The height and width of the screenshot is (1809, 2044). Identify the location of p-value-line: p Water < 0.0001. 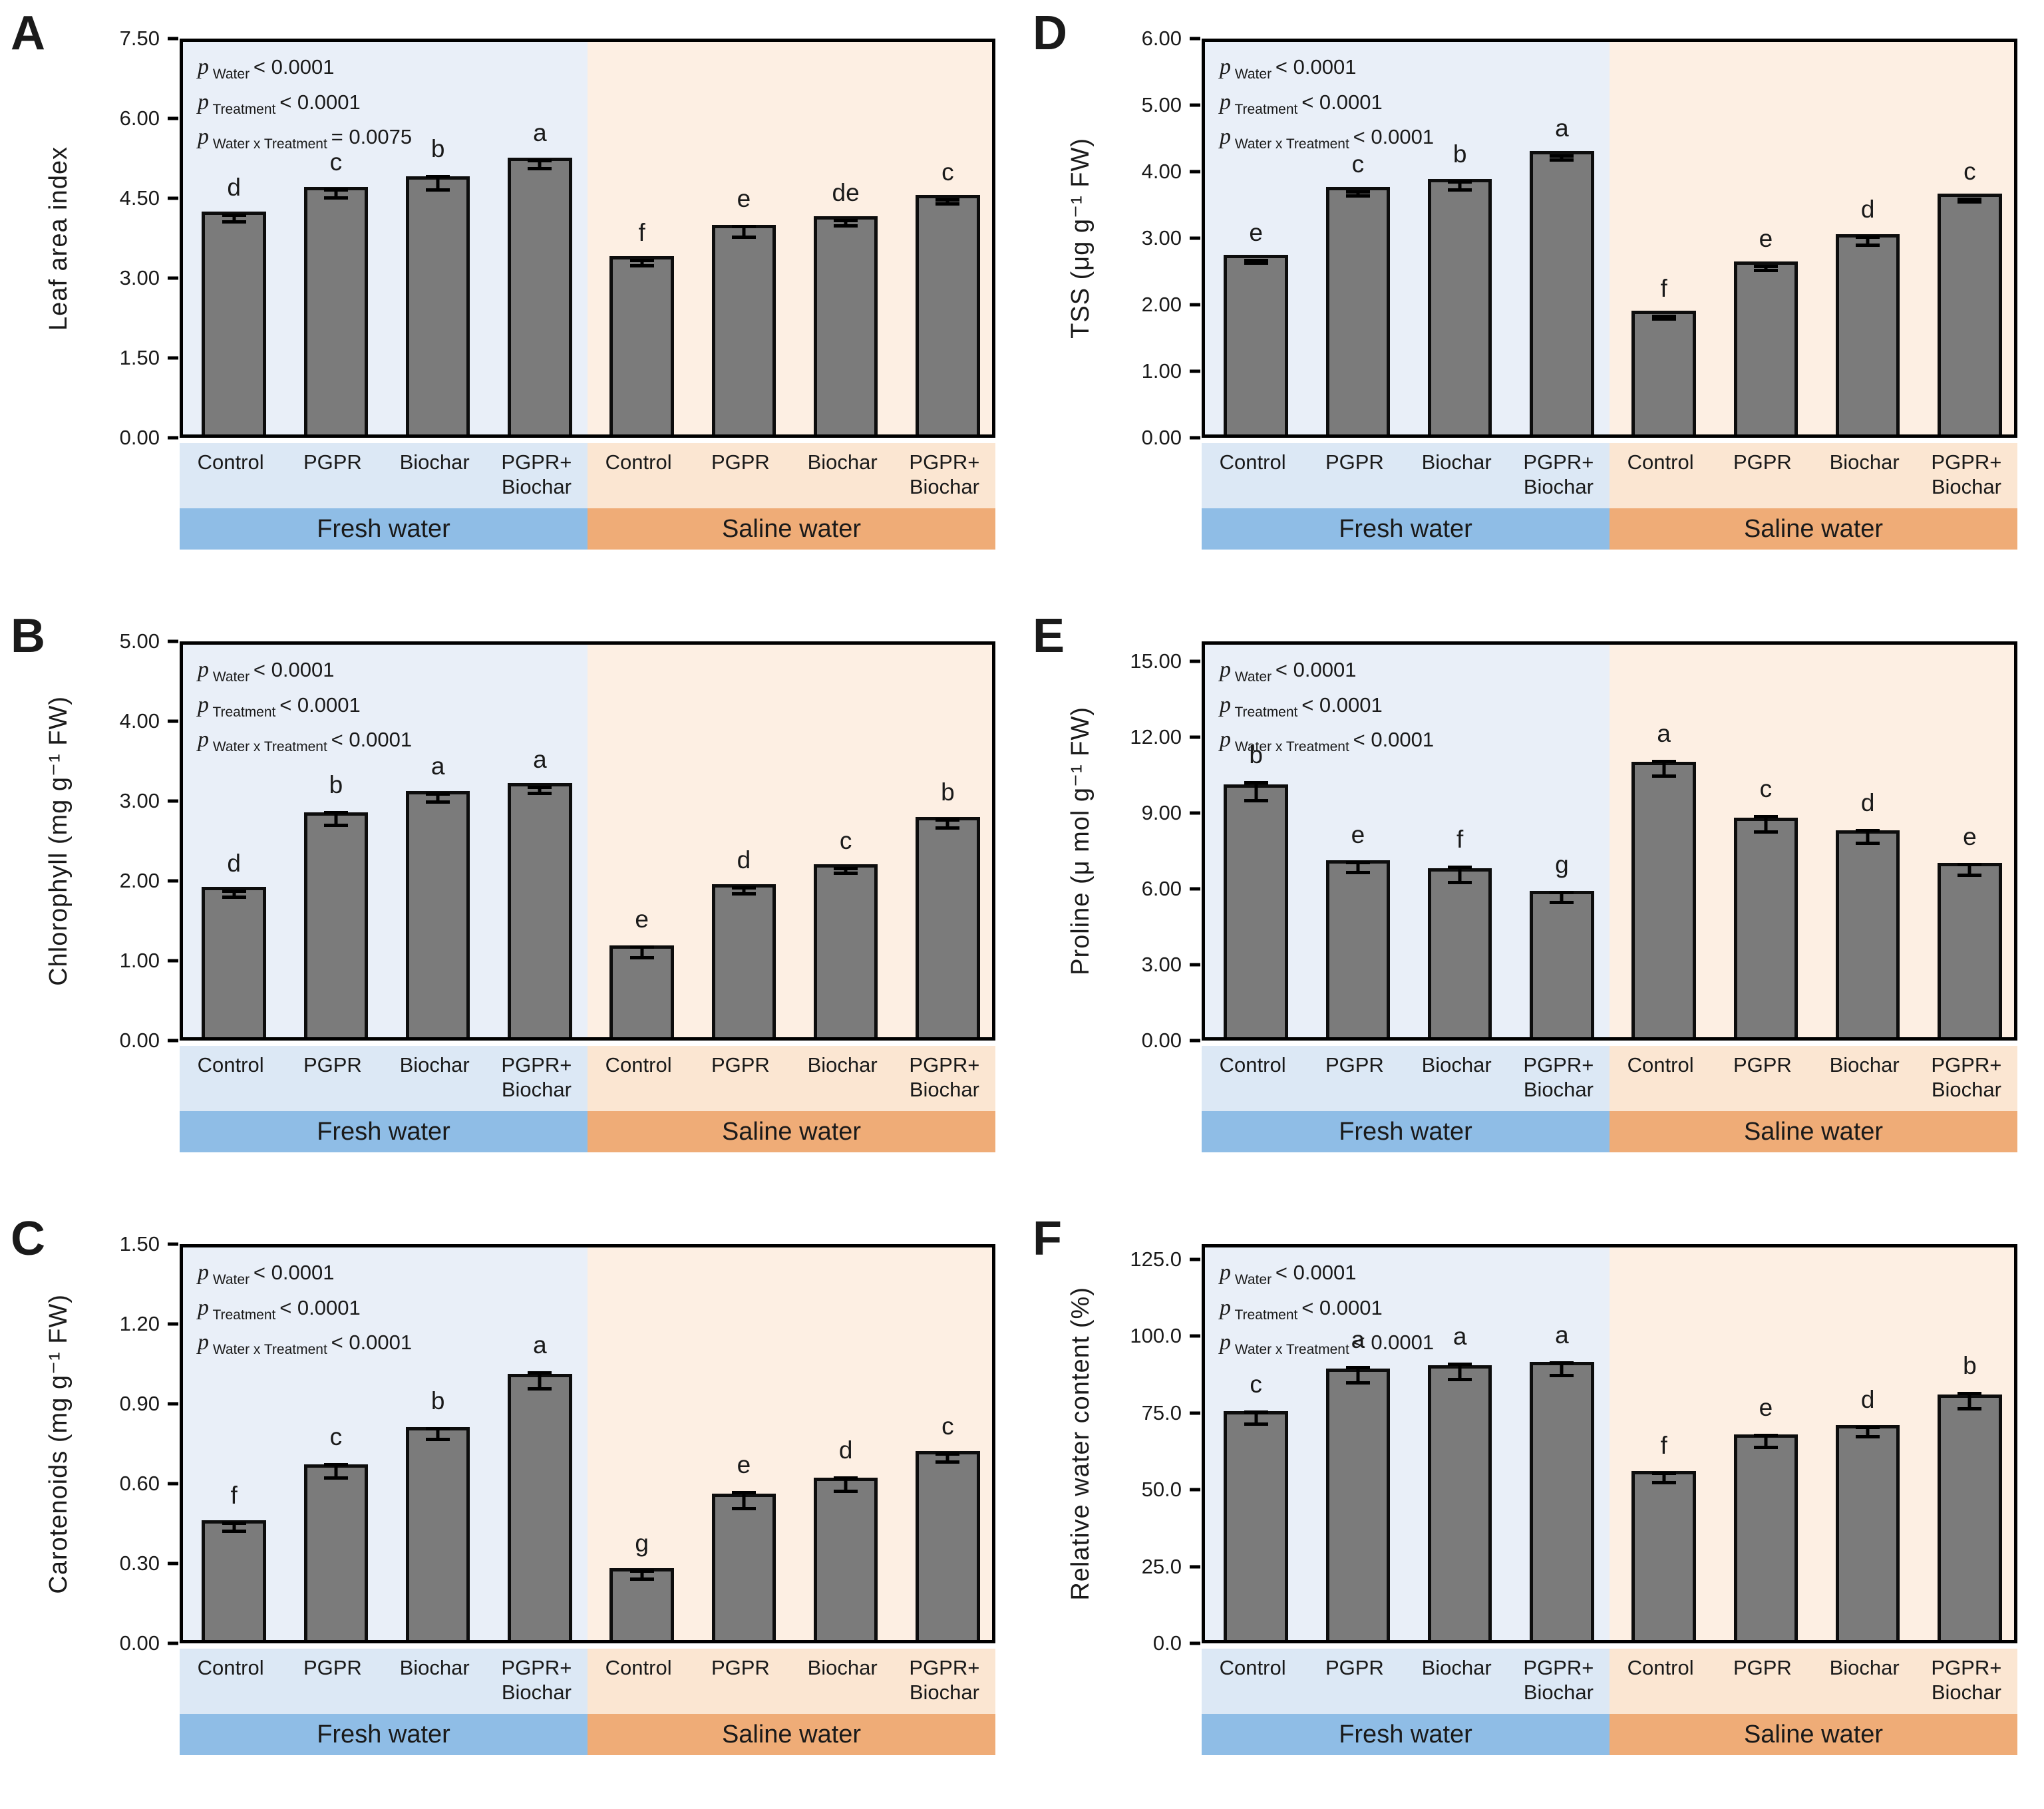
(1288, 68).